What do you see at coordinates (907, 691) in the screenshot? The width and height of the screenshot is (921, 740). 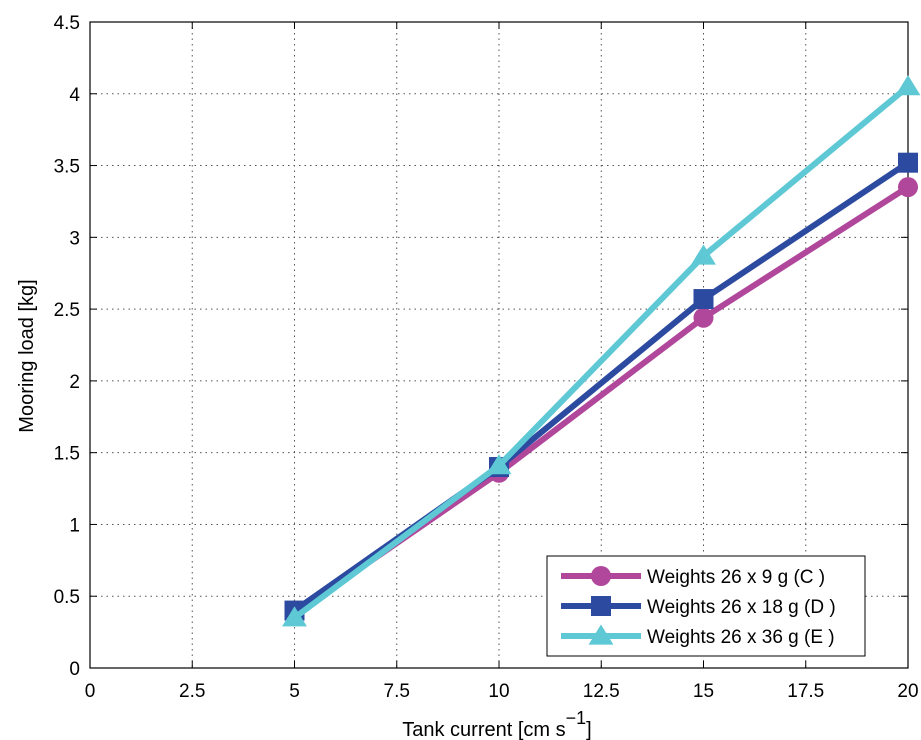 I see `x-tick-label: 20` at bounding box center [907, 691].